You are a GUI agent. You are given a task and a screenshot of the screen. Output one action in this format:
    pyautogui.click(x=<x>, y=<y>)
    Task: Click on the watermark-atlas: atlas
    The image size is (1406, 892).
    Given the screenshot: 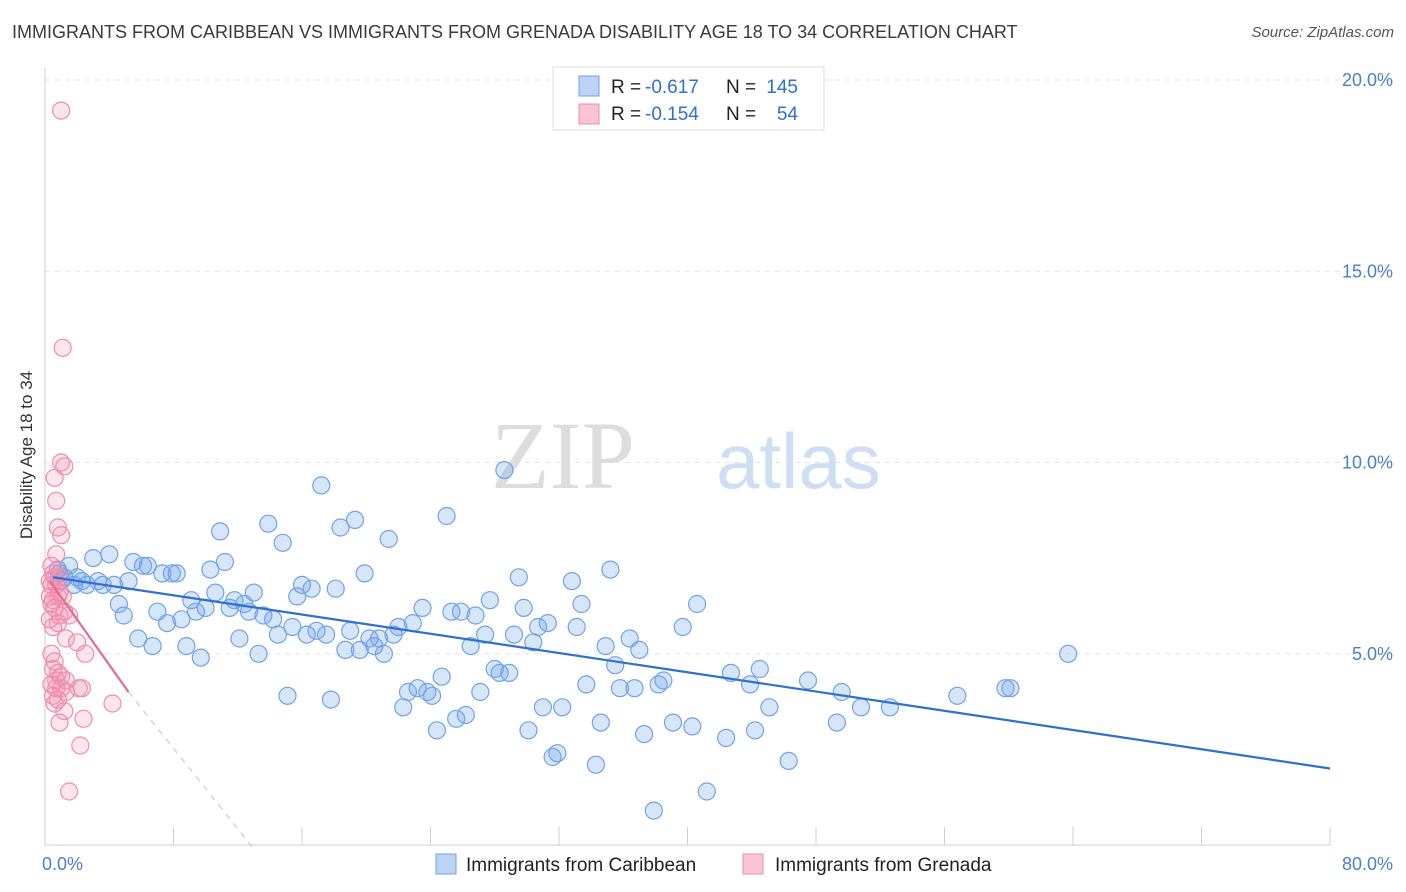 What is the action you would take?
    pyautogui.click(x=798, y=461)
    